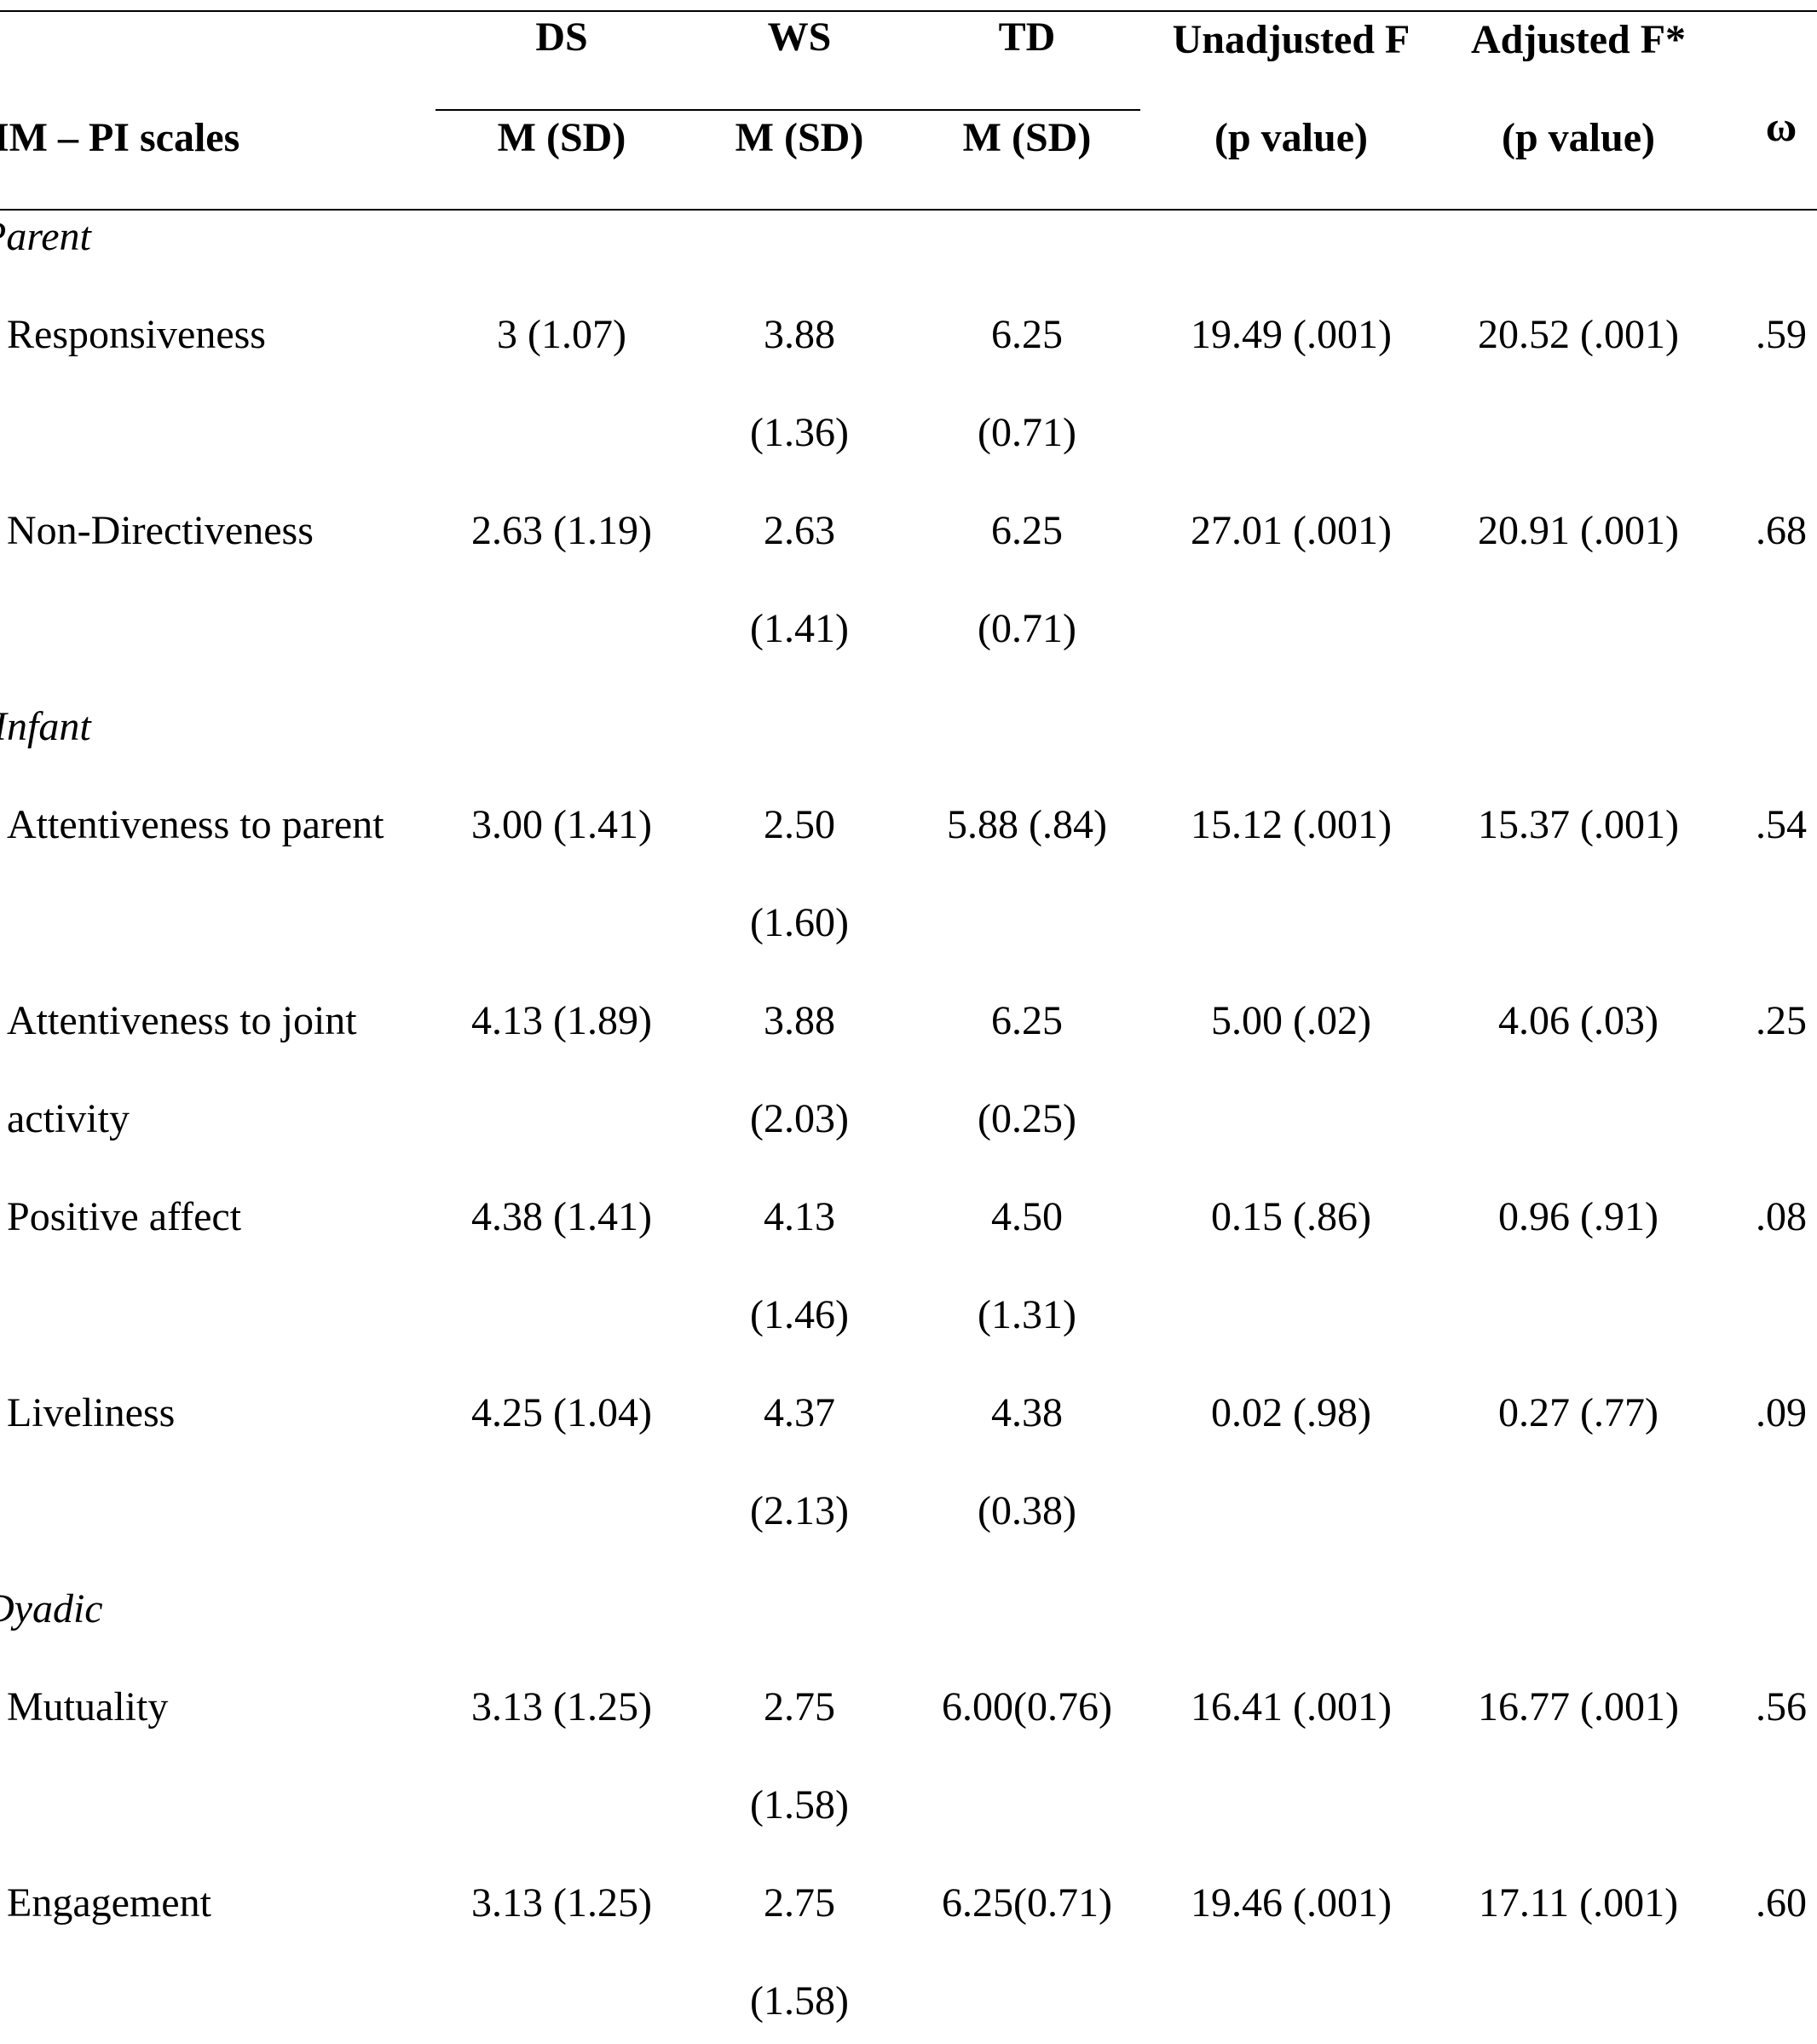  What do you see at coordinates (195, 824) in the screenshot?
I see `row-attentiveness-parent-scale: Attentiveness to parent` at bounding box center [195, 824].